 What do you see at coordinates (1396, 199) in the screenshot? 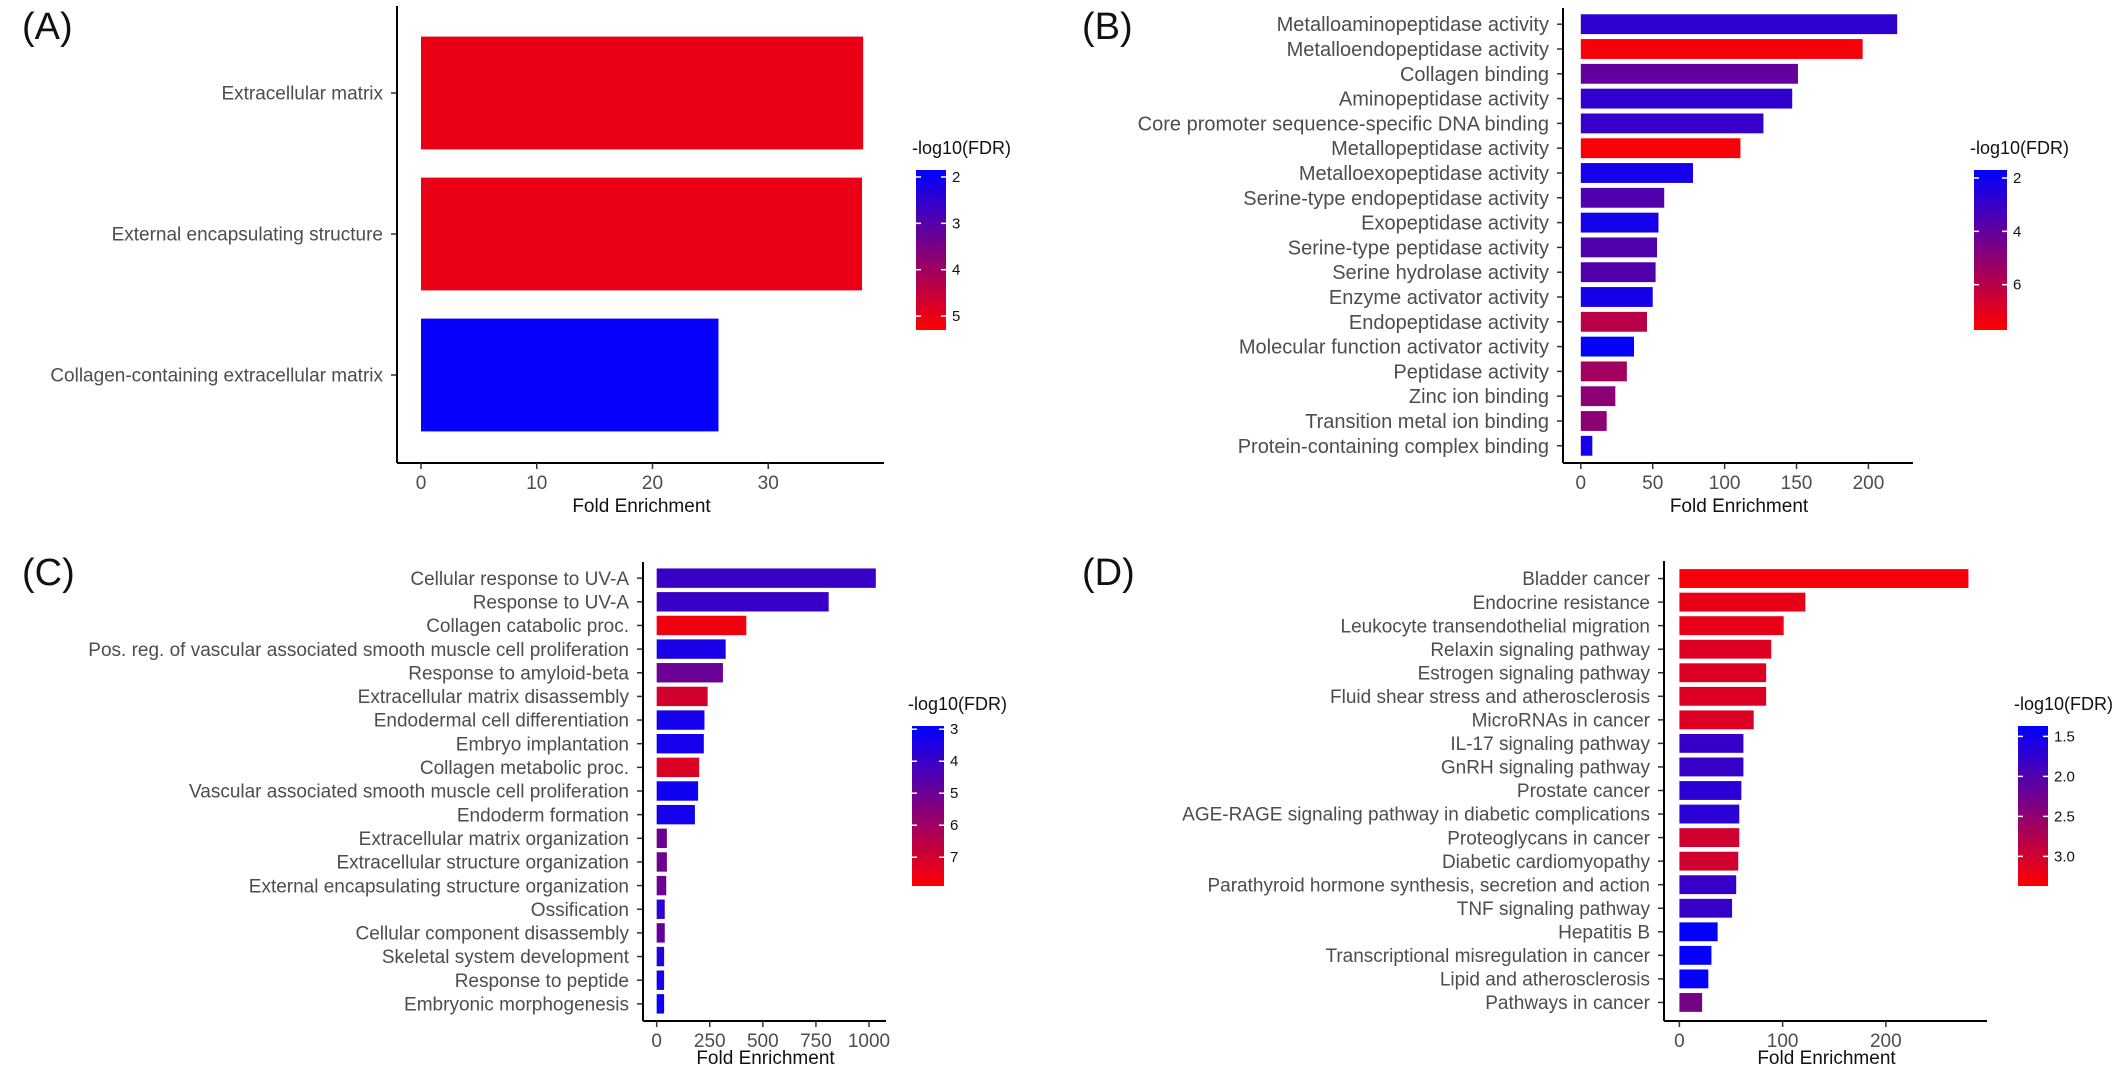
I see `category-label: Serine-type endopeptidase activity` at bounding box center [1396, 199].